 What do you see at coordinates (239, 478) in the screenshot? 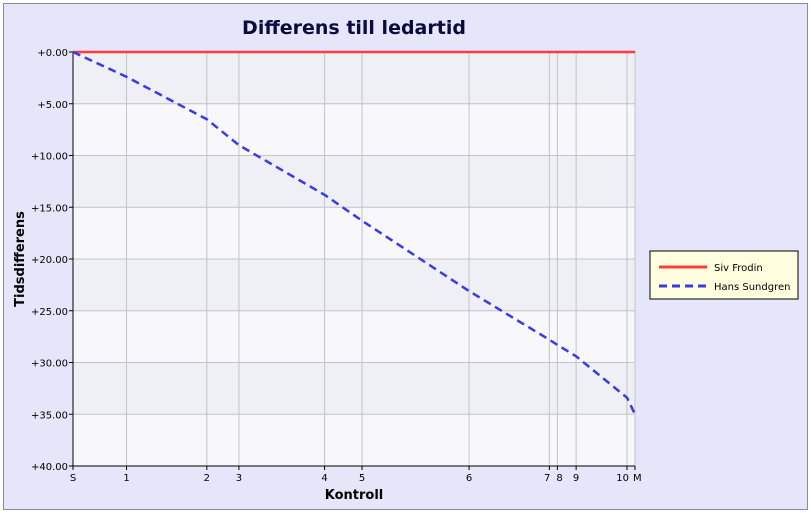
I see `x-tick-label: 3` at bounding box center [239, 478].